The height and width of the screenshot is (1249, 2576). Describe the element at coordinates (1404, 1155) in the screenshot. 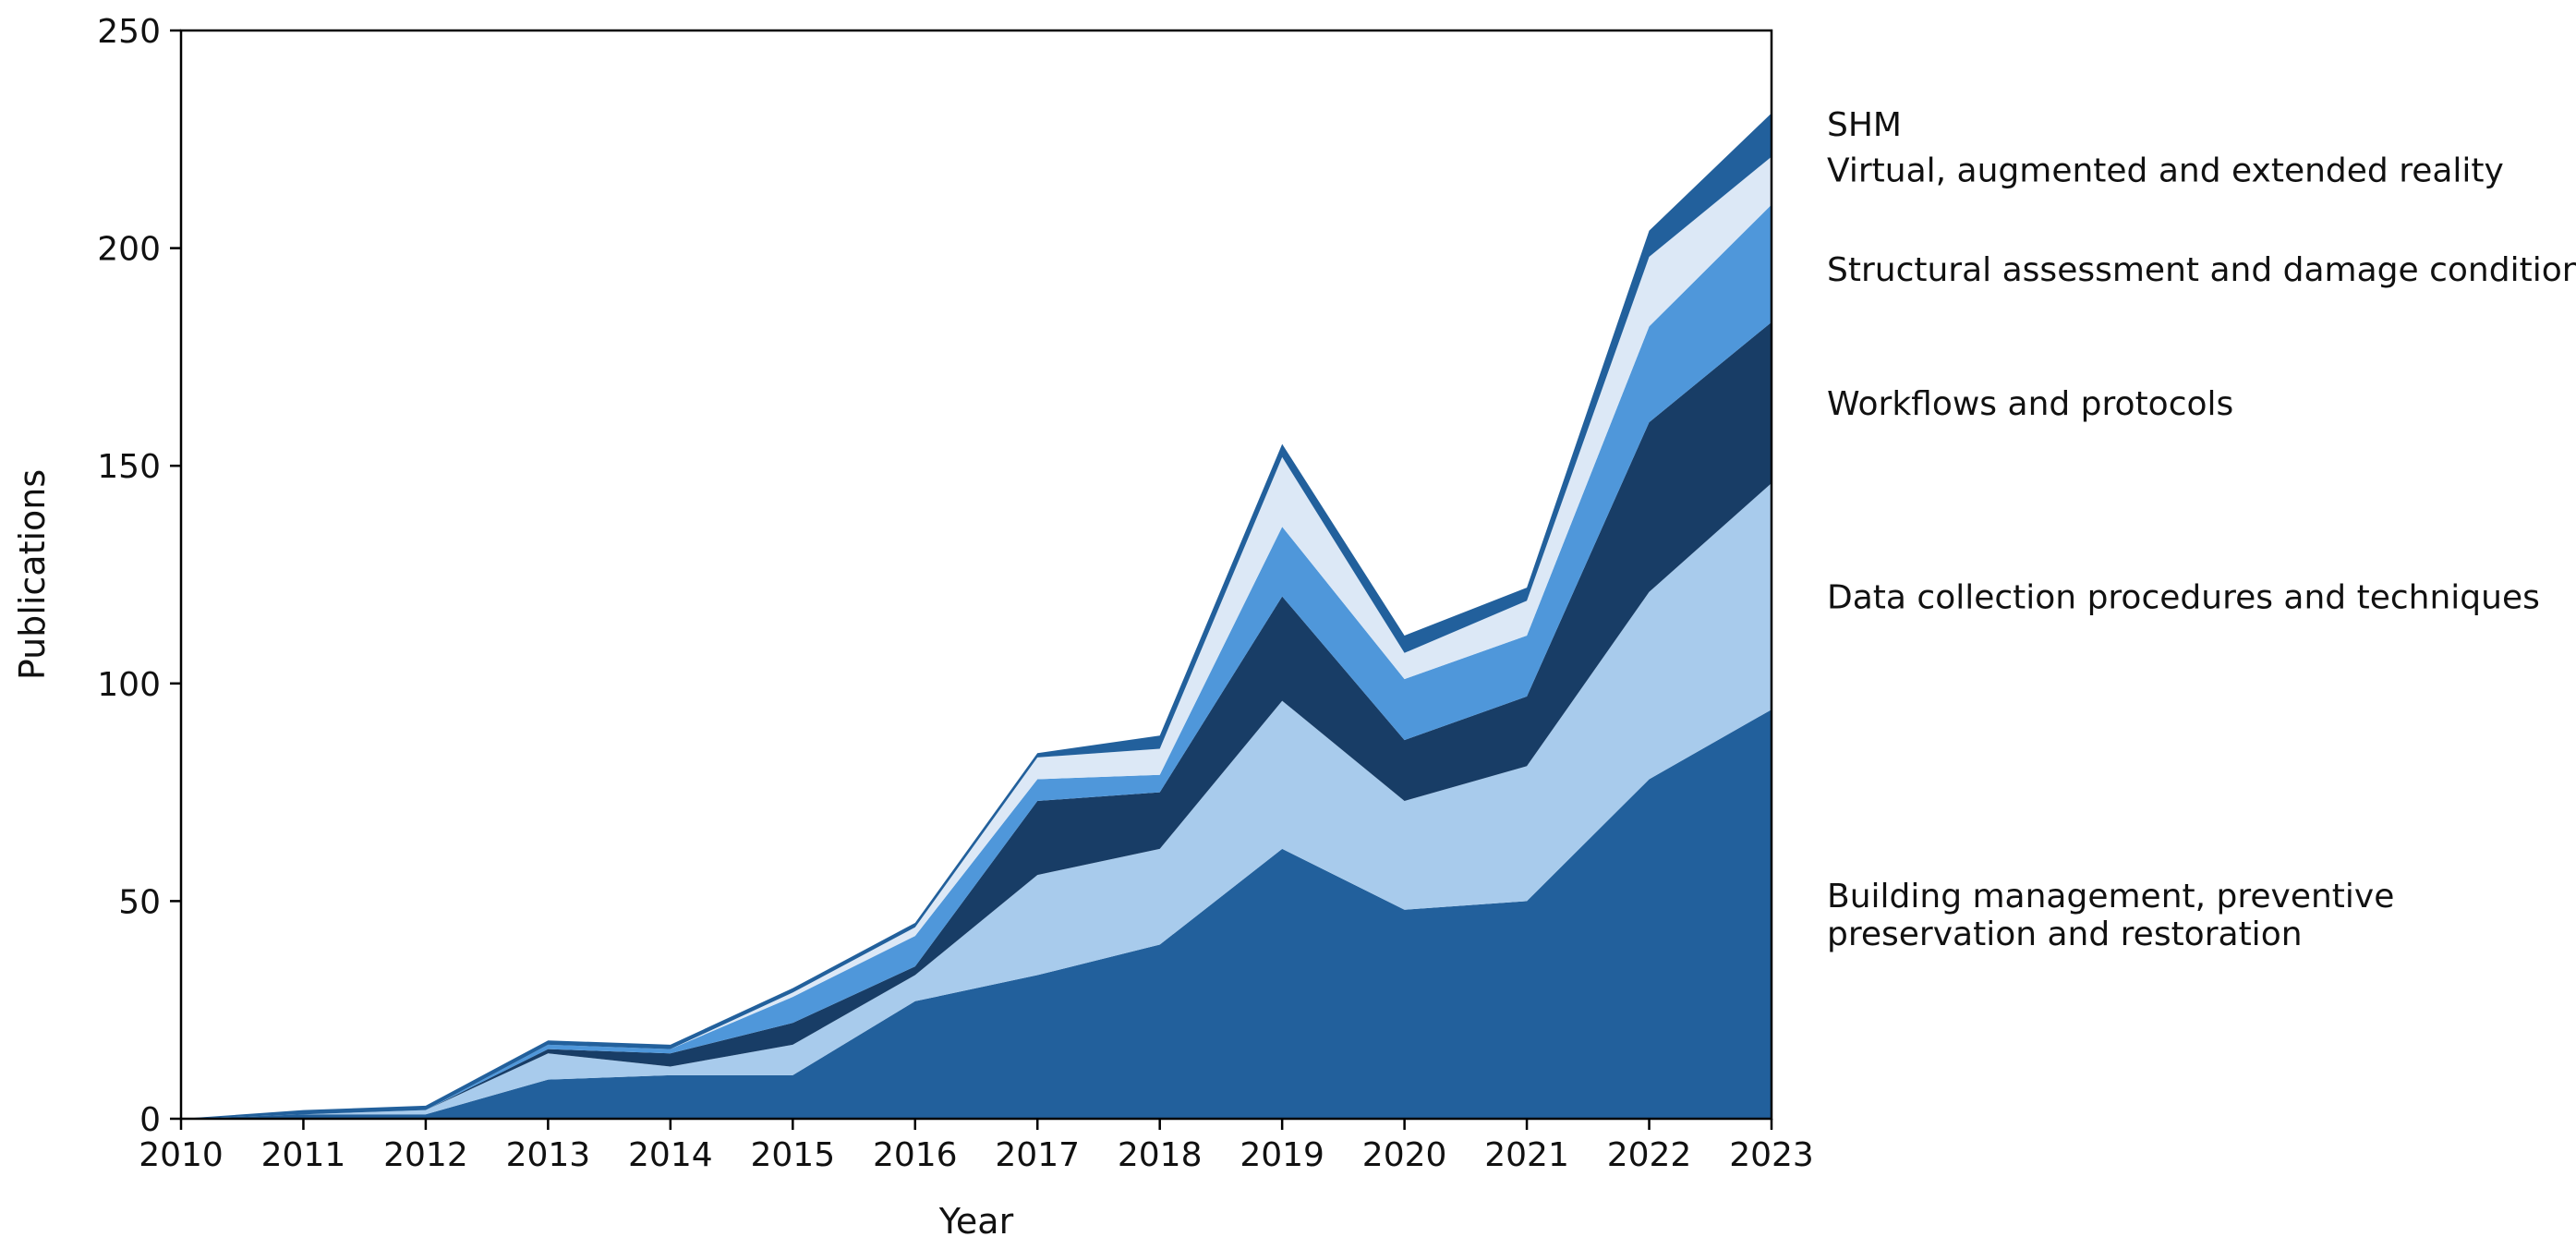

I see `x-tick-label: 2020` at that location.